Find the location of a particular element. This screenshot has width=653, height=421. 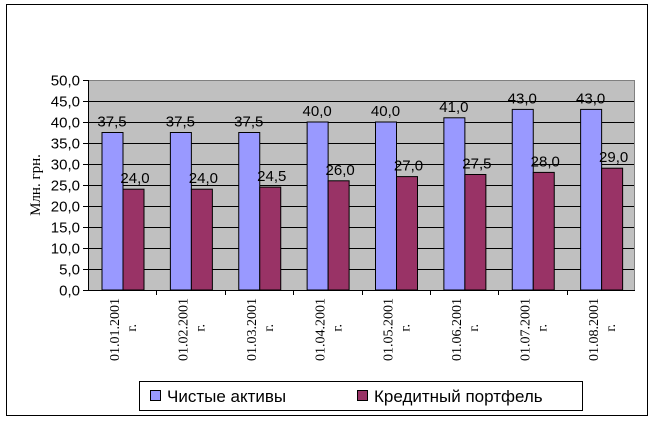

data-label: 29,0 is located at coordinates (613, 157).